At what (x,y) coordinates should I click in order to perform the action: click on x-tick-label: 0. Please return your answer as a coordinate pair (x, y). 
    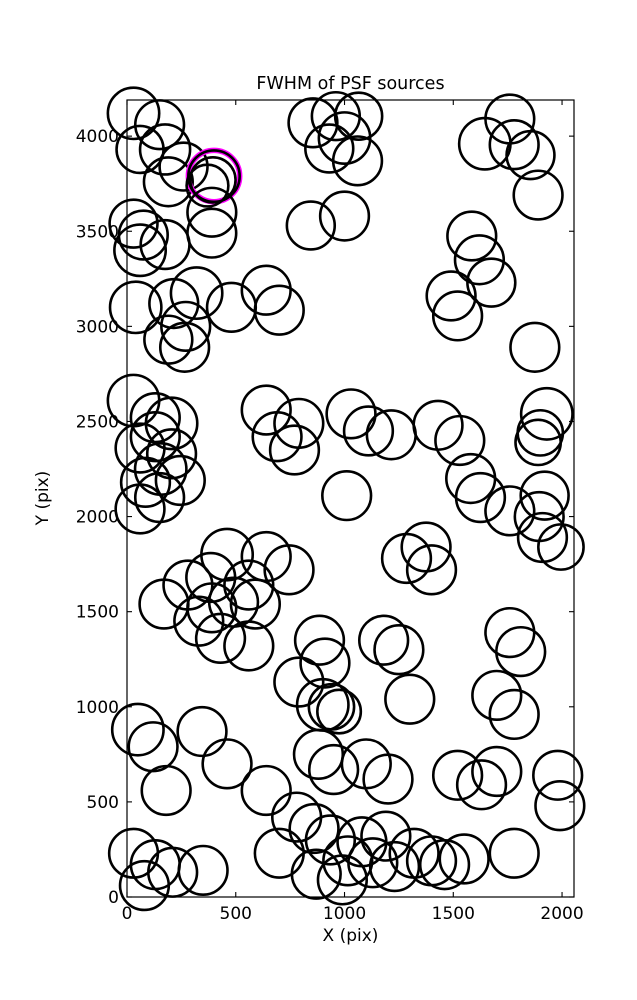
    Looking at the image, I should click on (127, 914).